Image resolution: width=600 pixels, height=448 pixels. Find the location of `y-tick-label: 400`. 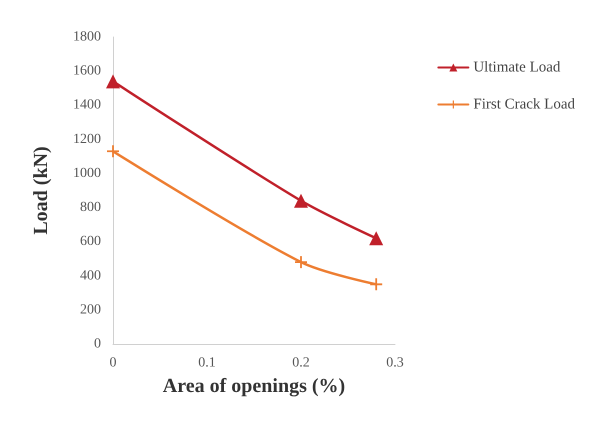

y-tick-label: 400 is located at coordinates (90, 276).